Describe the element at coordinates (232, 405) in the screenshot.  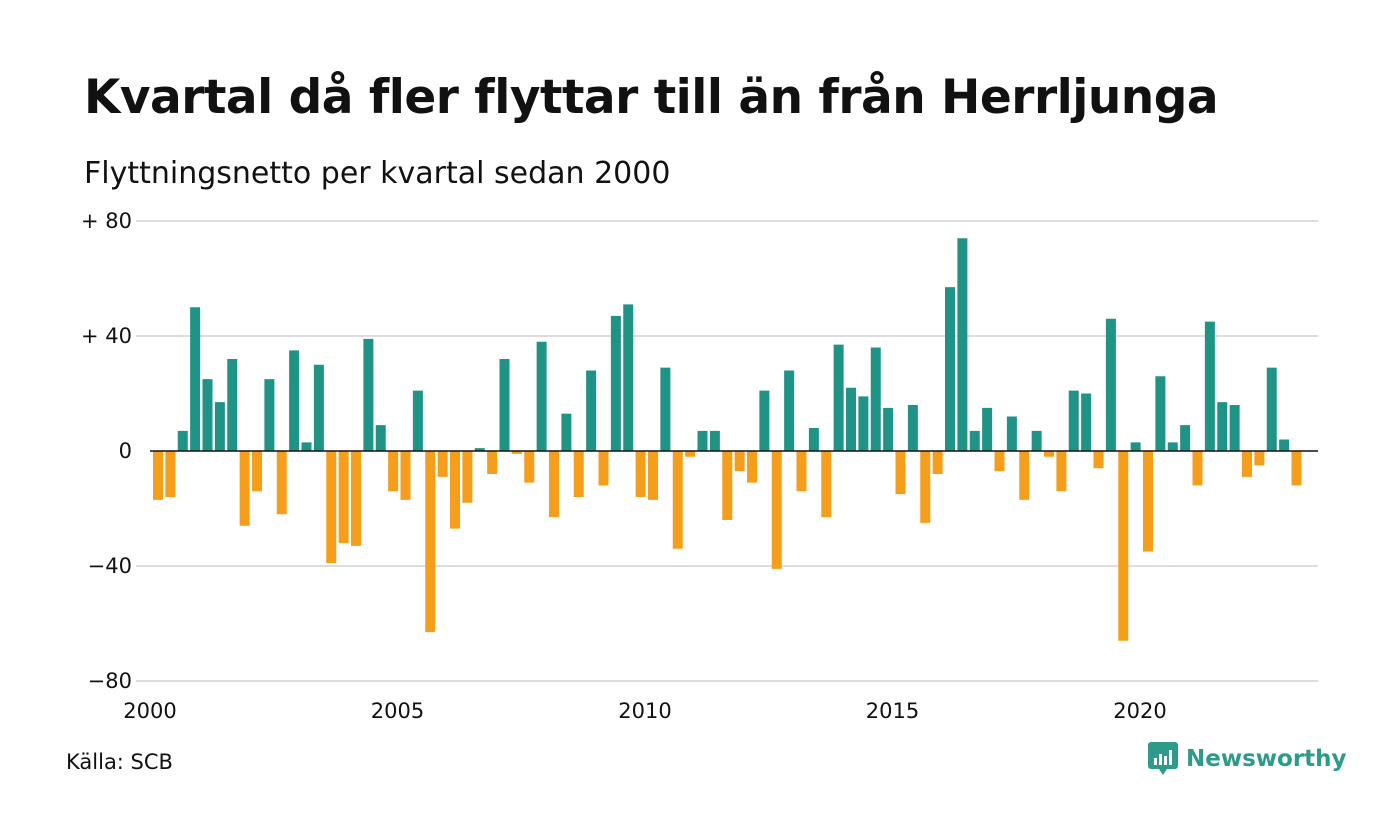
I see `bar-2001-q3` at that location.